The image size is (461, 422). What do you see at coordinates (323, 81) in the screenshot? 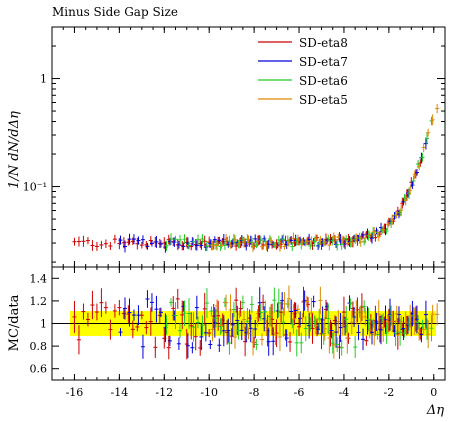
I see `legend-label: SD-eta6` at bounding box center [323, 81].